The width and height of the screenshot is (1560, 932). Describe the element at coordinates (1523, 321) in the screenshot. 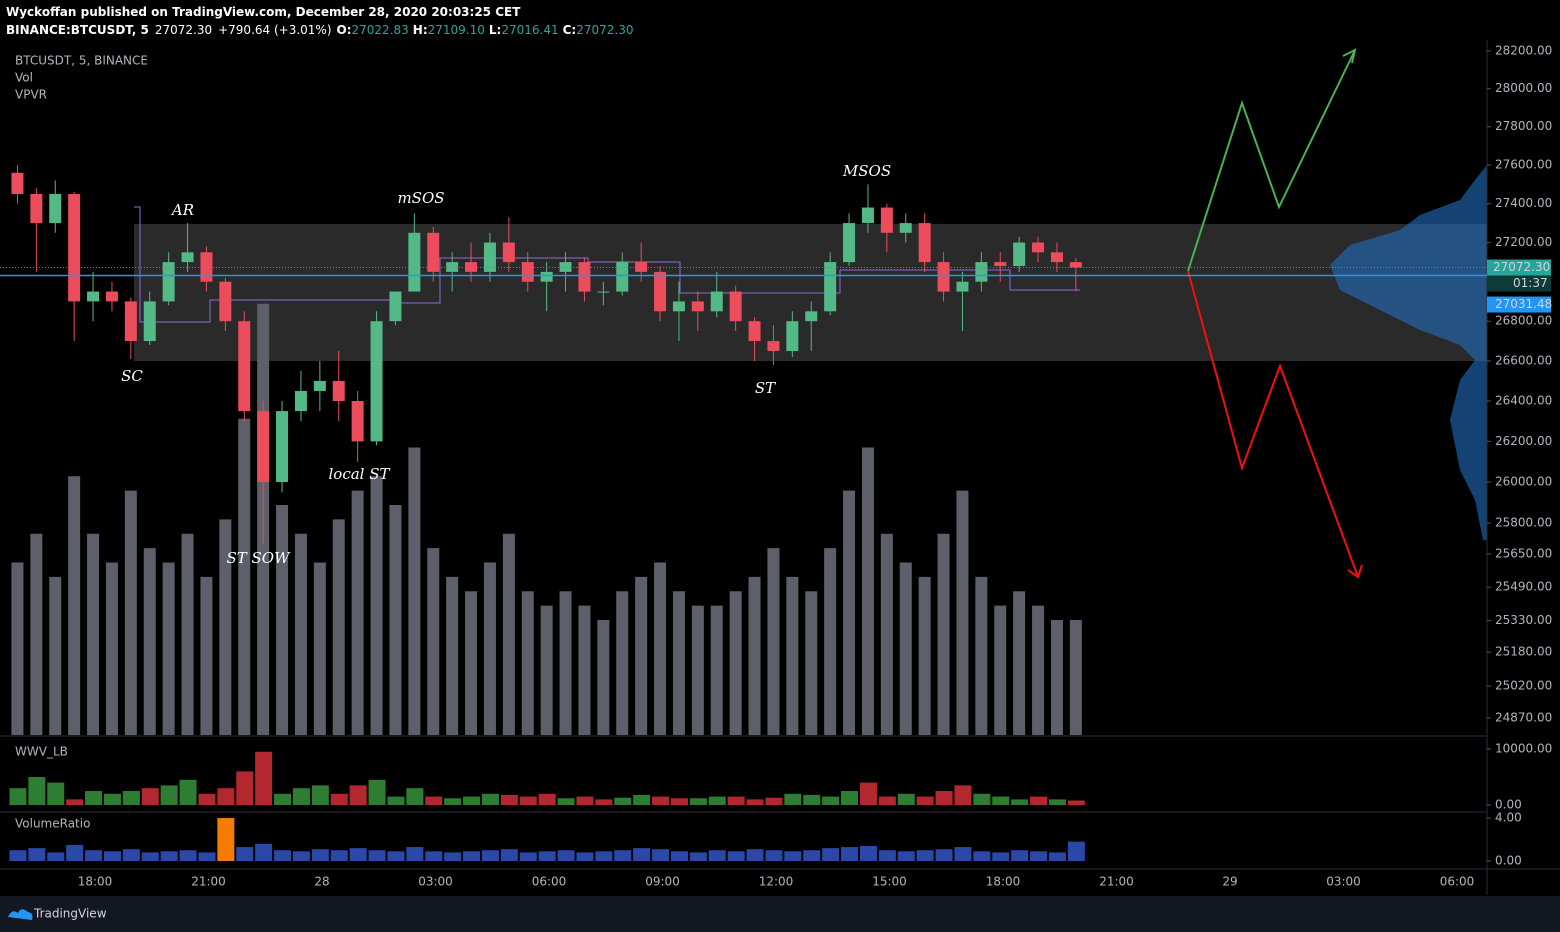

I see `y-tick-label: 26800.00` at that location.